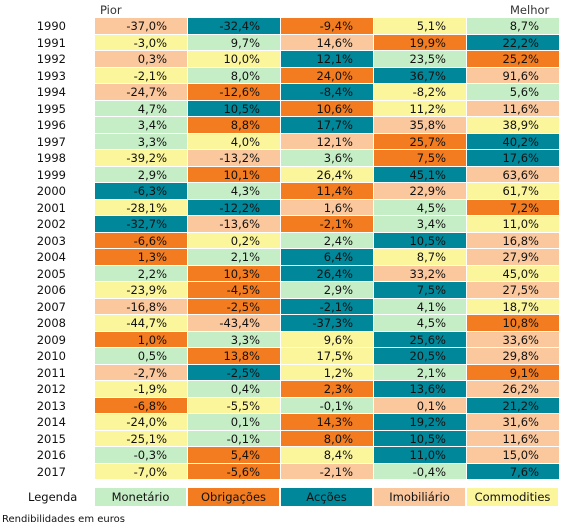 This screenshot has width=568, height=532. Describe the element at coordinates (53, 497) in the screenshot. I see `legend-label: Legenda` at that location.